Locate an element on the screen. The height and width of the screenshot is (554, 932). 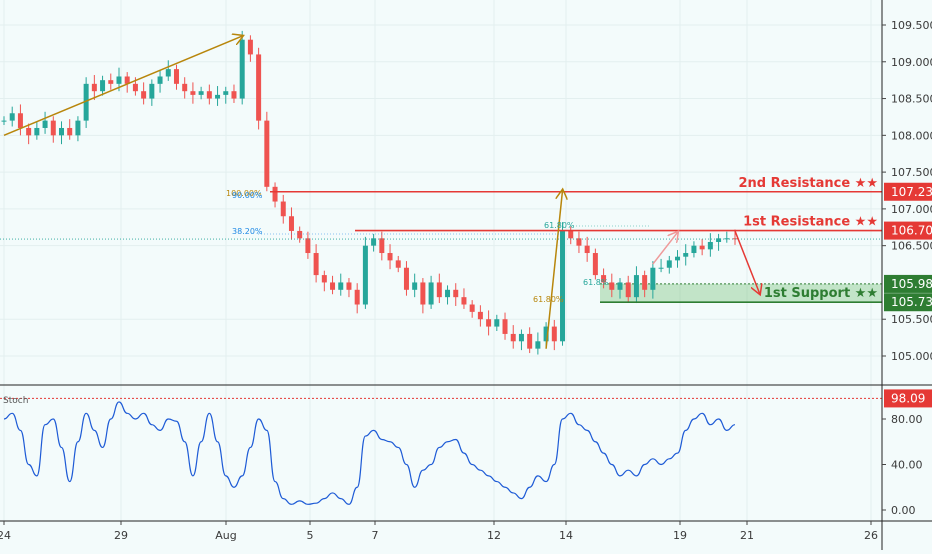
osc-tick-label: 80.00 is located at coordinates (907, 419).